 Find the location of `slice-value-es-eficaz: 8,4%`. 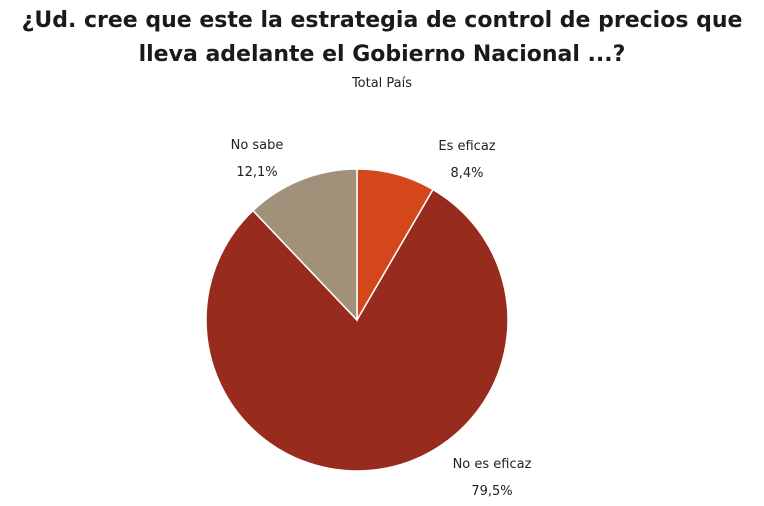

slice-value-es-eficaz: 8,4% is located at coordinates (466, 173).